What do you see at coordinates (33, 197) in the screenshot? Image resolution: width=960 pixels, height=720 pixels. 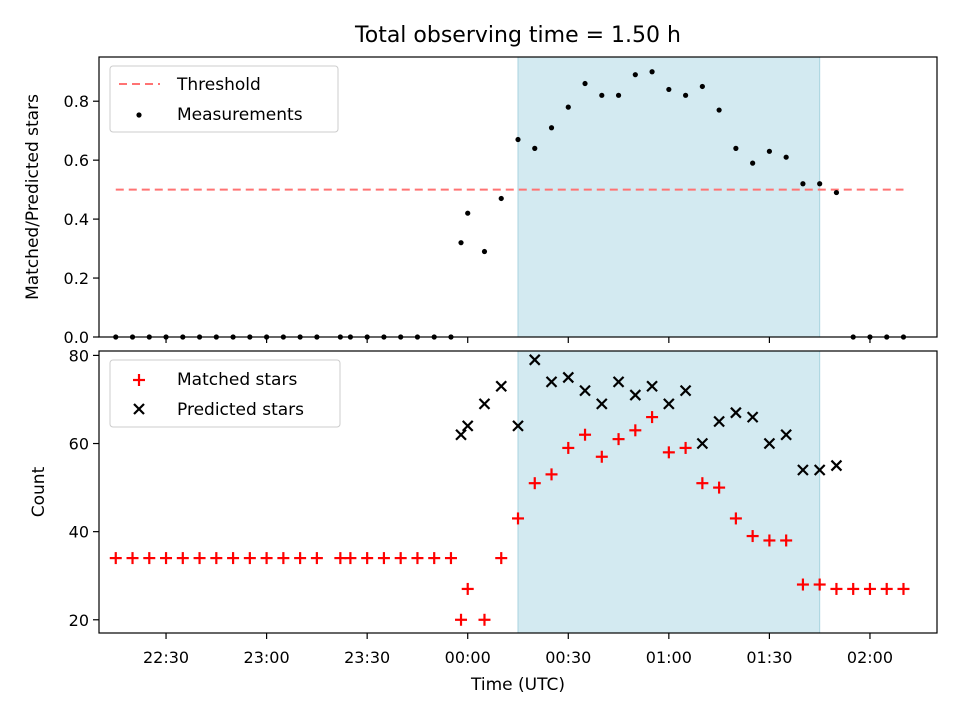 I see `top-y-axis-label: Matched/Predicted stars` at bounding box center [33, 197].